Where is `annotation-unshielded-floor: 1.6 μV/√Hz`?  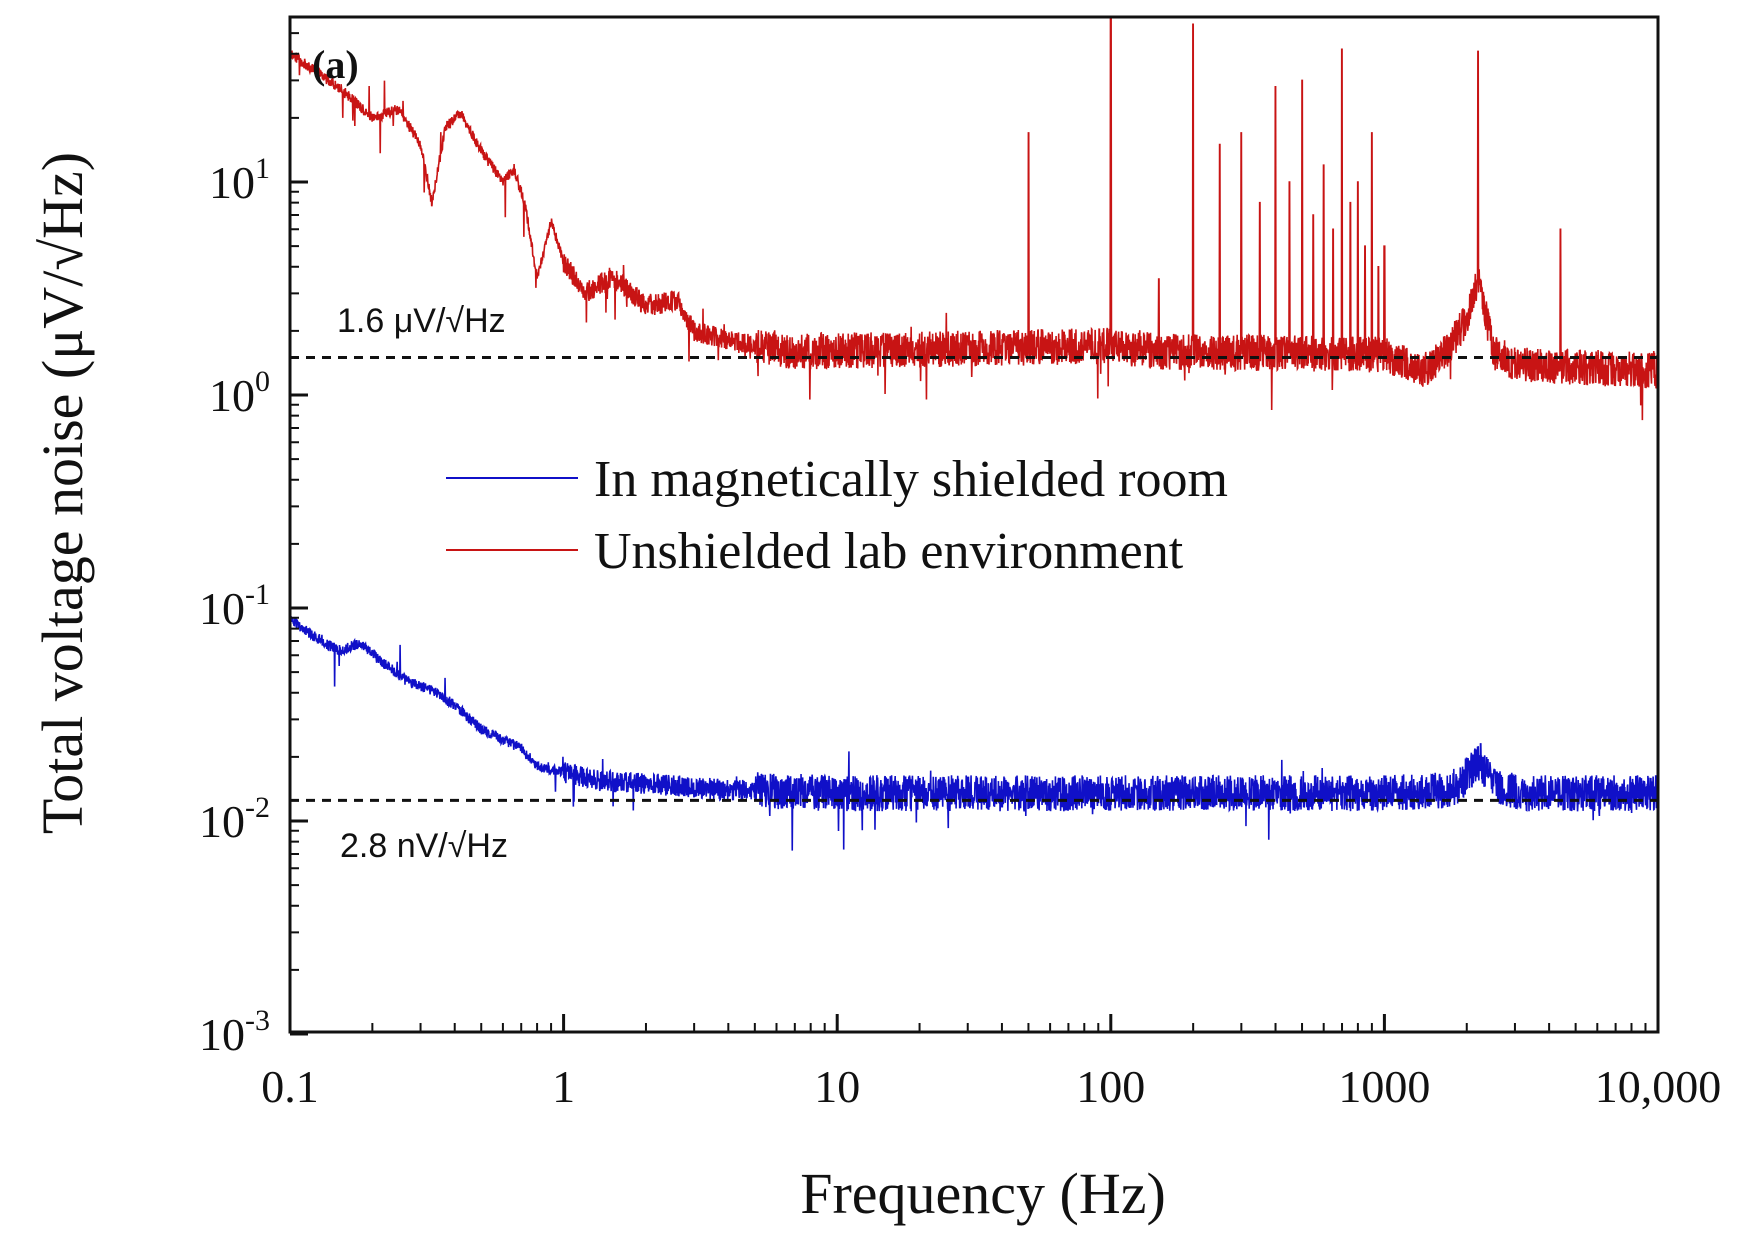 annotation-unshielded-floor: 1.6 μV/√Hz is located at coordinates (421, 321).